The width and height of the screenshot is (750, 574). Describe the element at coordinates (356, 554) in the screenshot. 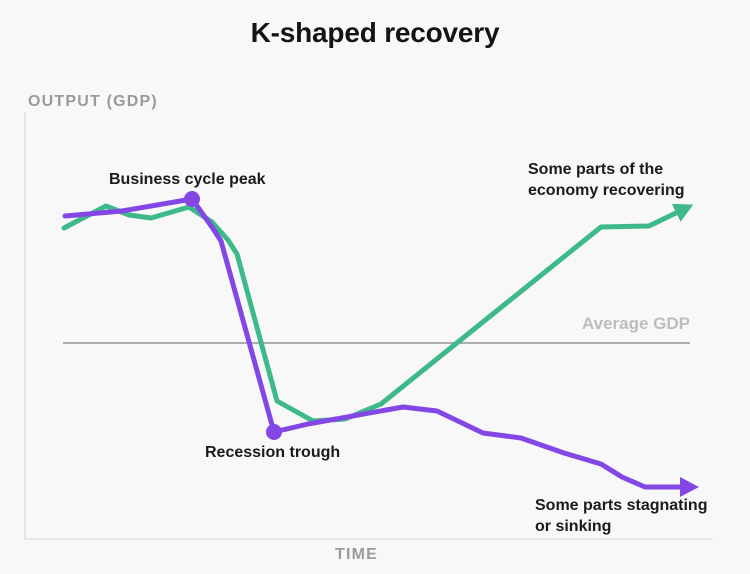

I see `x-axis-label: TIME` at that location.